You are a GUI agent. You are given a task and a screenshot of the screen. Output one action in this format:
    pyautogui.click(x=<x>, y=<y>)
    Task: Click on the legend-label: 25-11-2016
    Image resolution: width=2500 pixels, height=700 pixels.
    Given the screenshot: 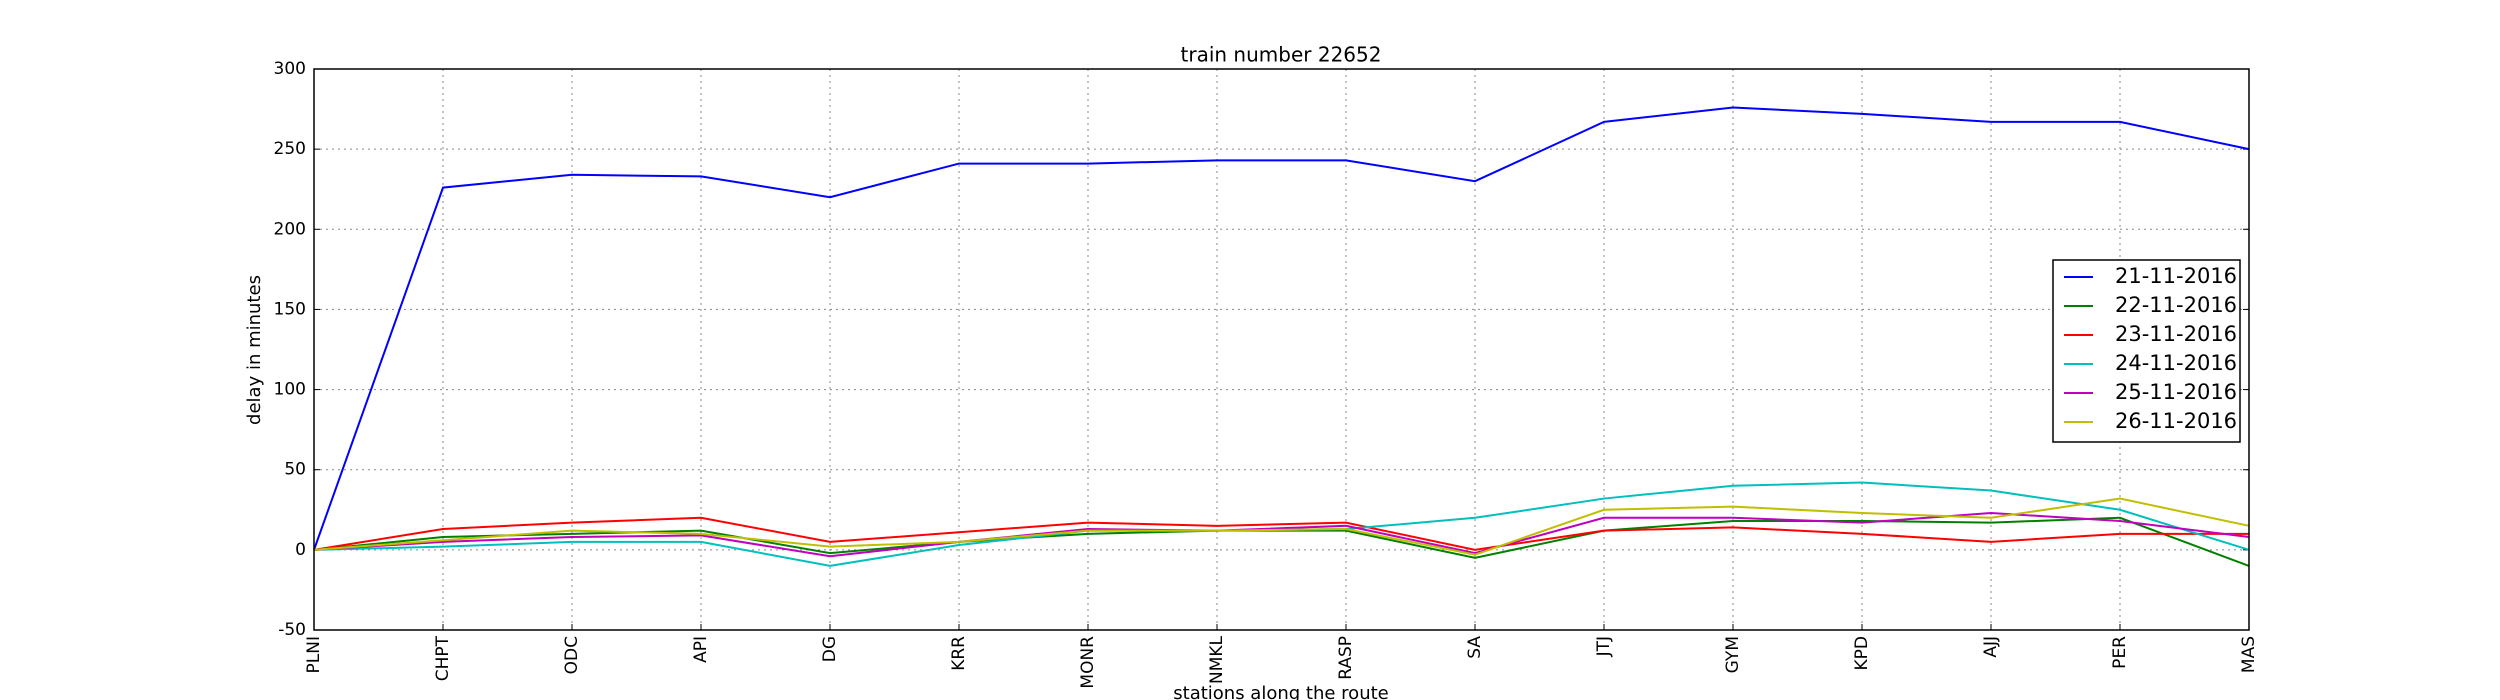 What is the action you would take?
    pyautogui.click(x=2176, y=392)
    